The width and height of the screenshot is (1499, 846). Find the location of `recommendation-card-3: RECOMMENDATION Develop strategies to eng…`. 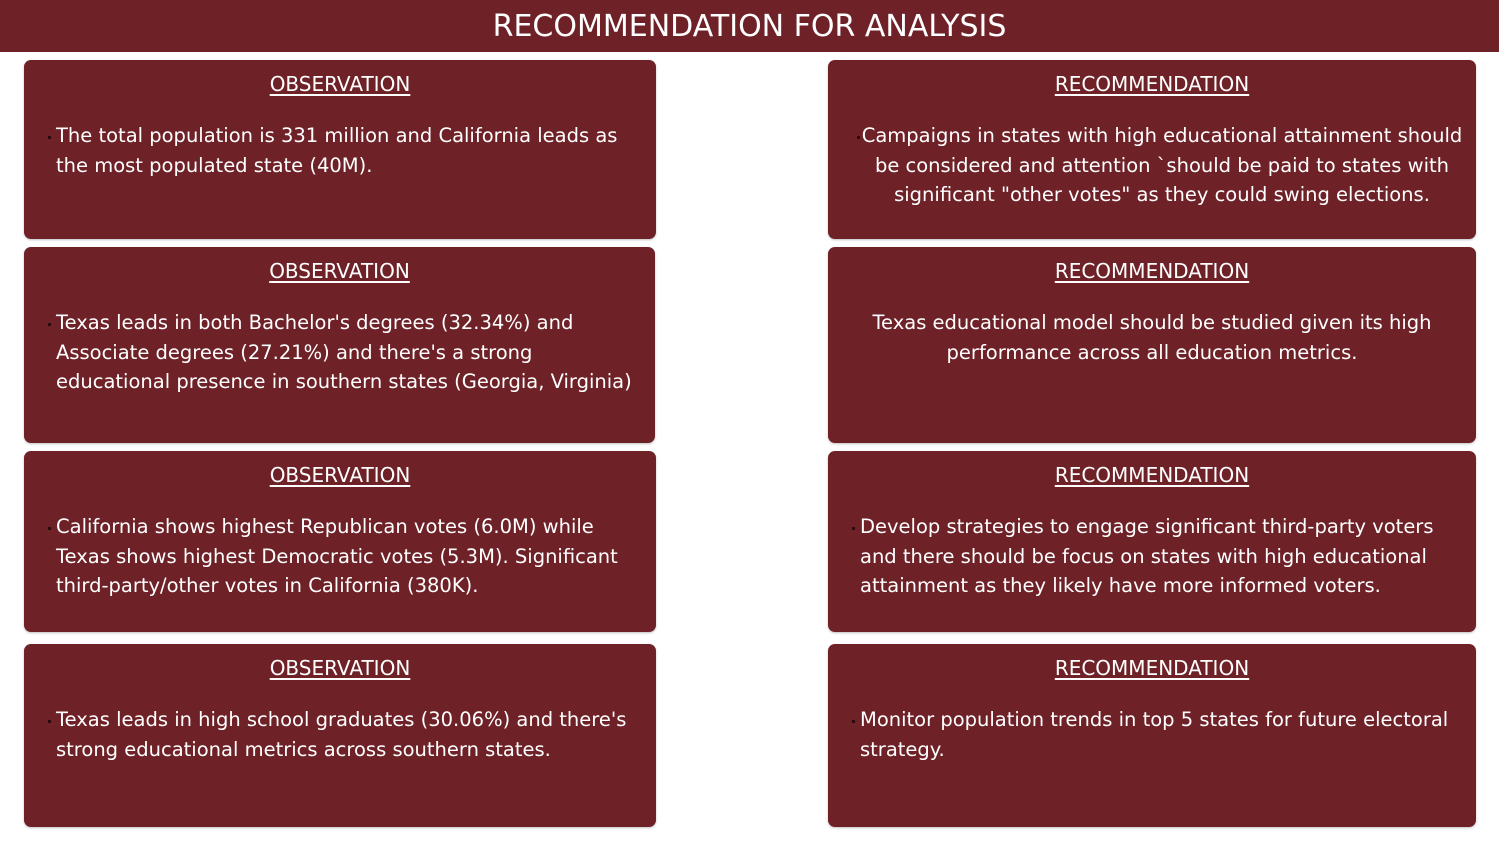

recommendation-card-3: RECOMMENDATION Develop strategies to eng… is located at coordinates (1152, 541).